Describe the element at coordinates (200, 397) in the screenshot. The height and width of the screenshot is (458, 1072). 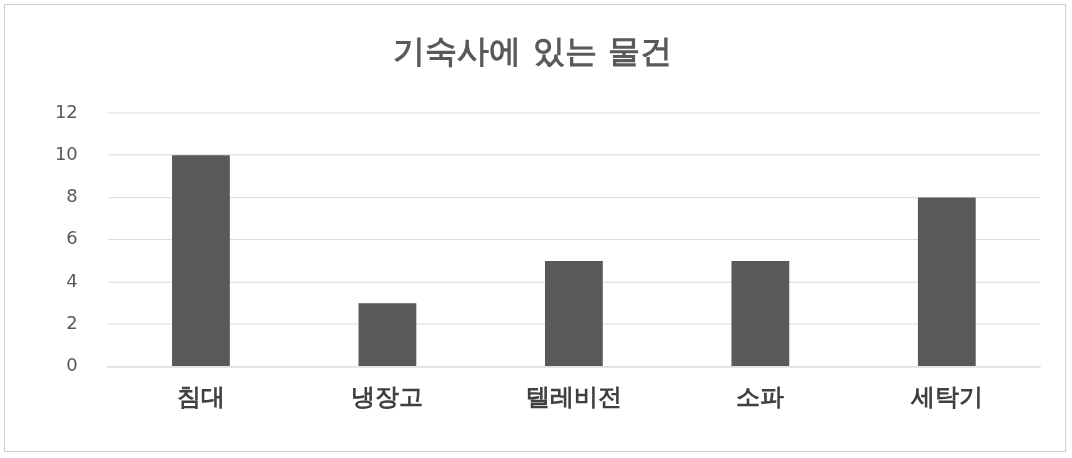
I see `x-tick-label: 침대` at that location.